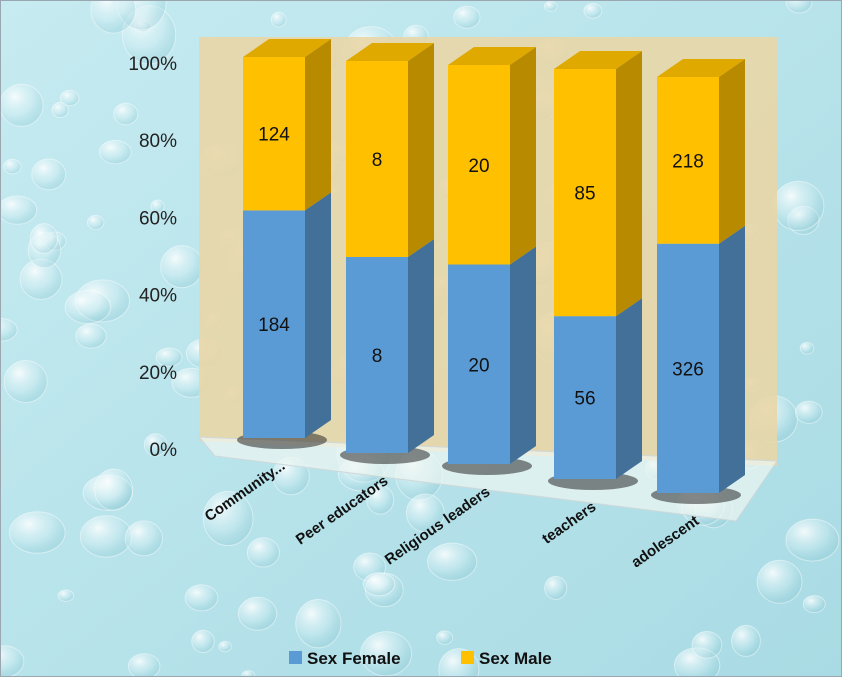 This screenshot has width=842, height=677. Describe the element at coordinates (354, 658) in the screenshot. I see `legend-label: Sex Female` at that location.